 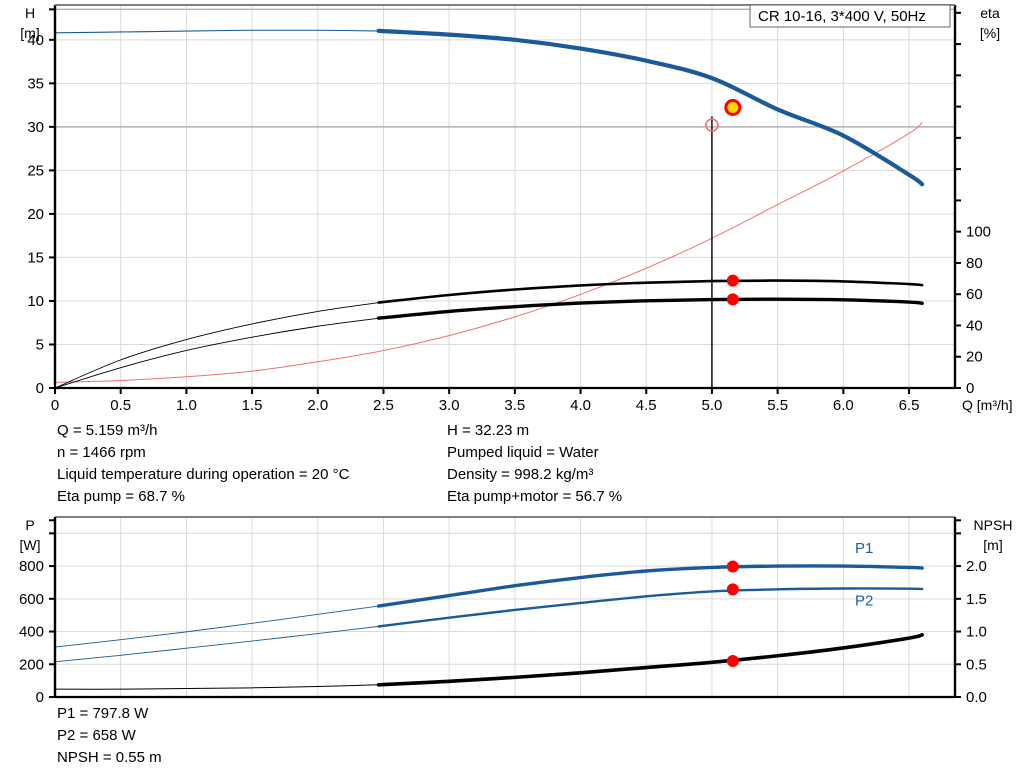 What do you see at coordinates (992, 545) in the screenshot?
I see `bottom-right-axis-unit: [m]` at bounding box center [992, 545].